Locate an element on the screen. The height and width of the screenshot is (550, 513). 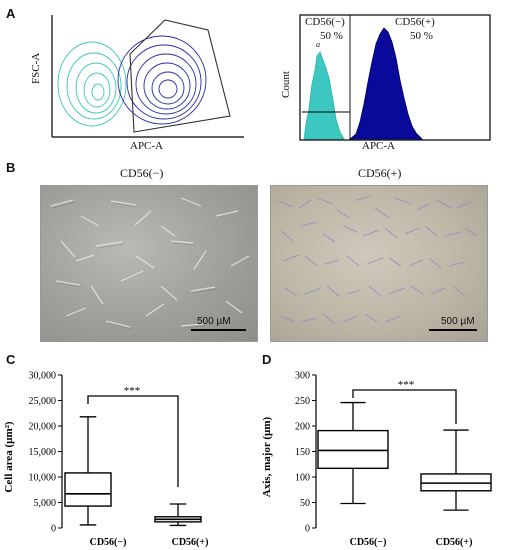
cell-texture-left is located at coordinates (150, 263).